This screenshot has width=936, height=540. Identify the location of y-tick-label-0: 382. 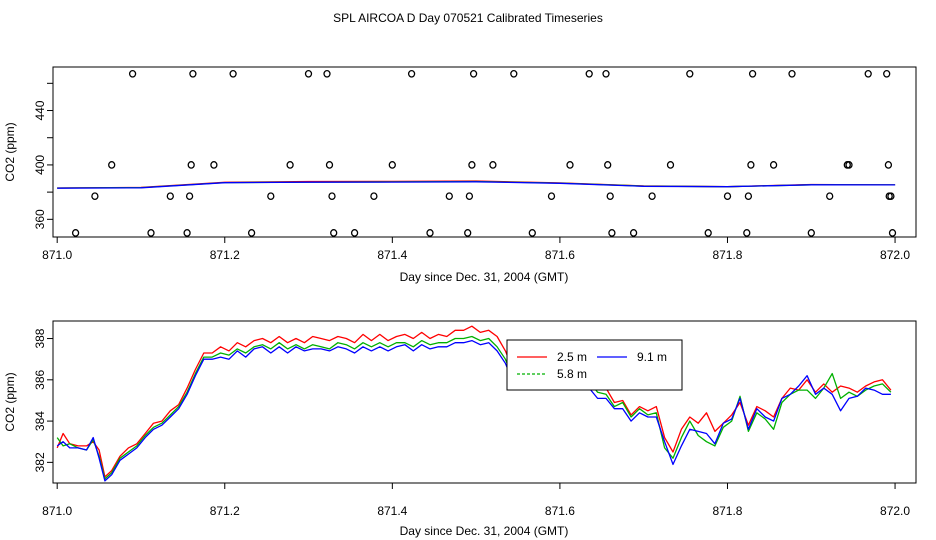
(40, 462).